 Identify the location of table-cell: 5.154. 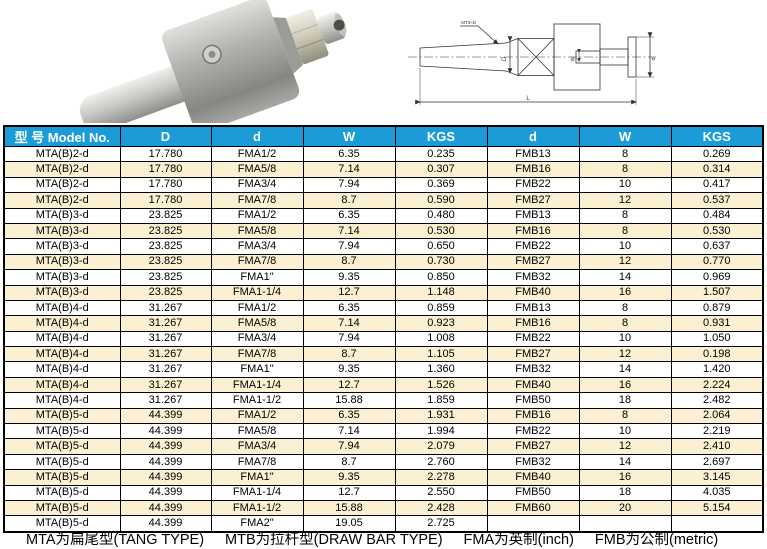
(717, 508).